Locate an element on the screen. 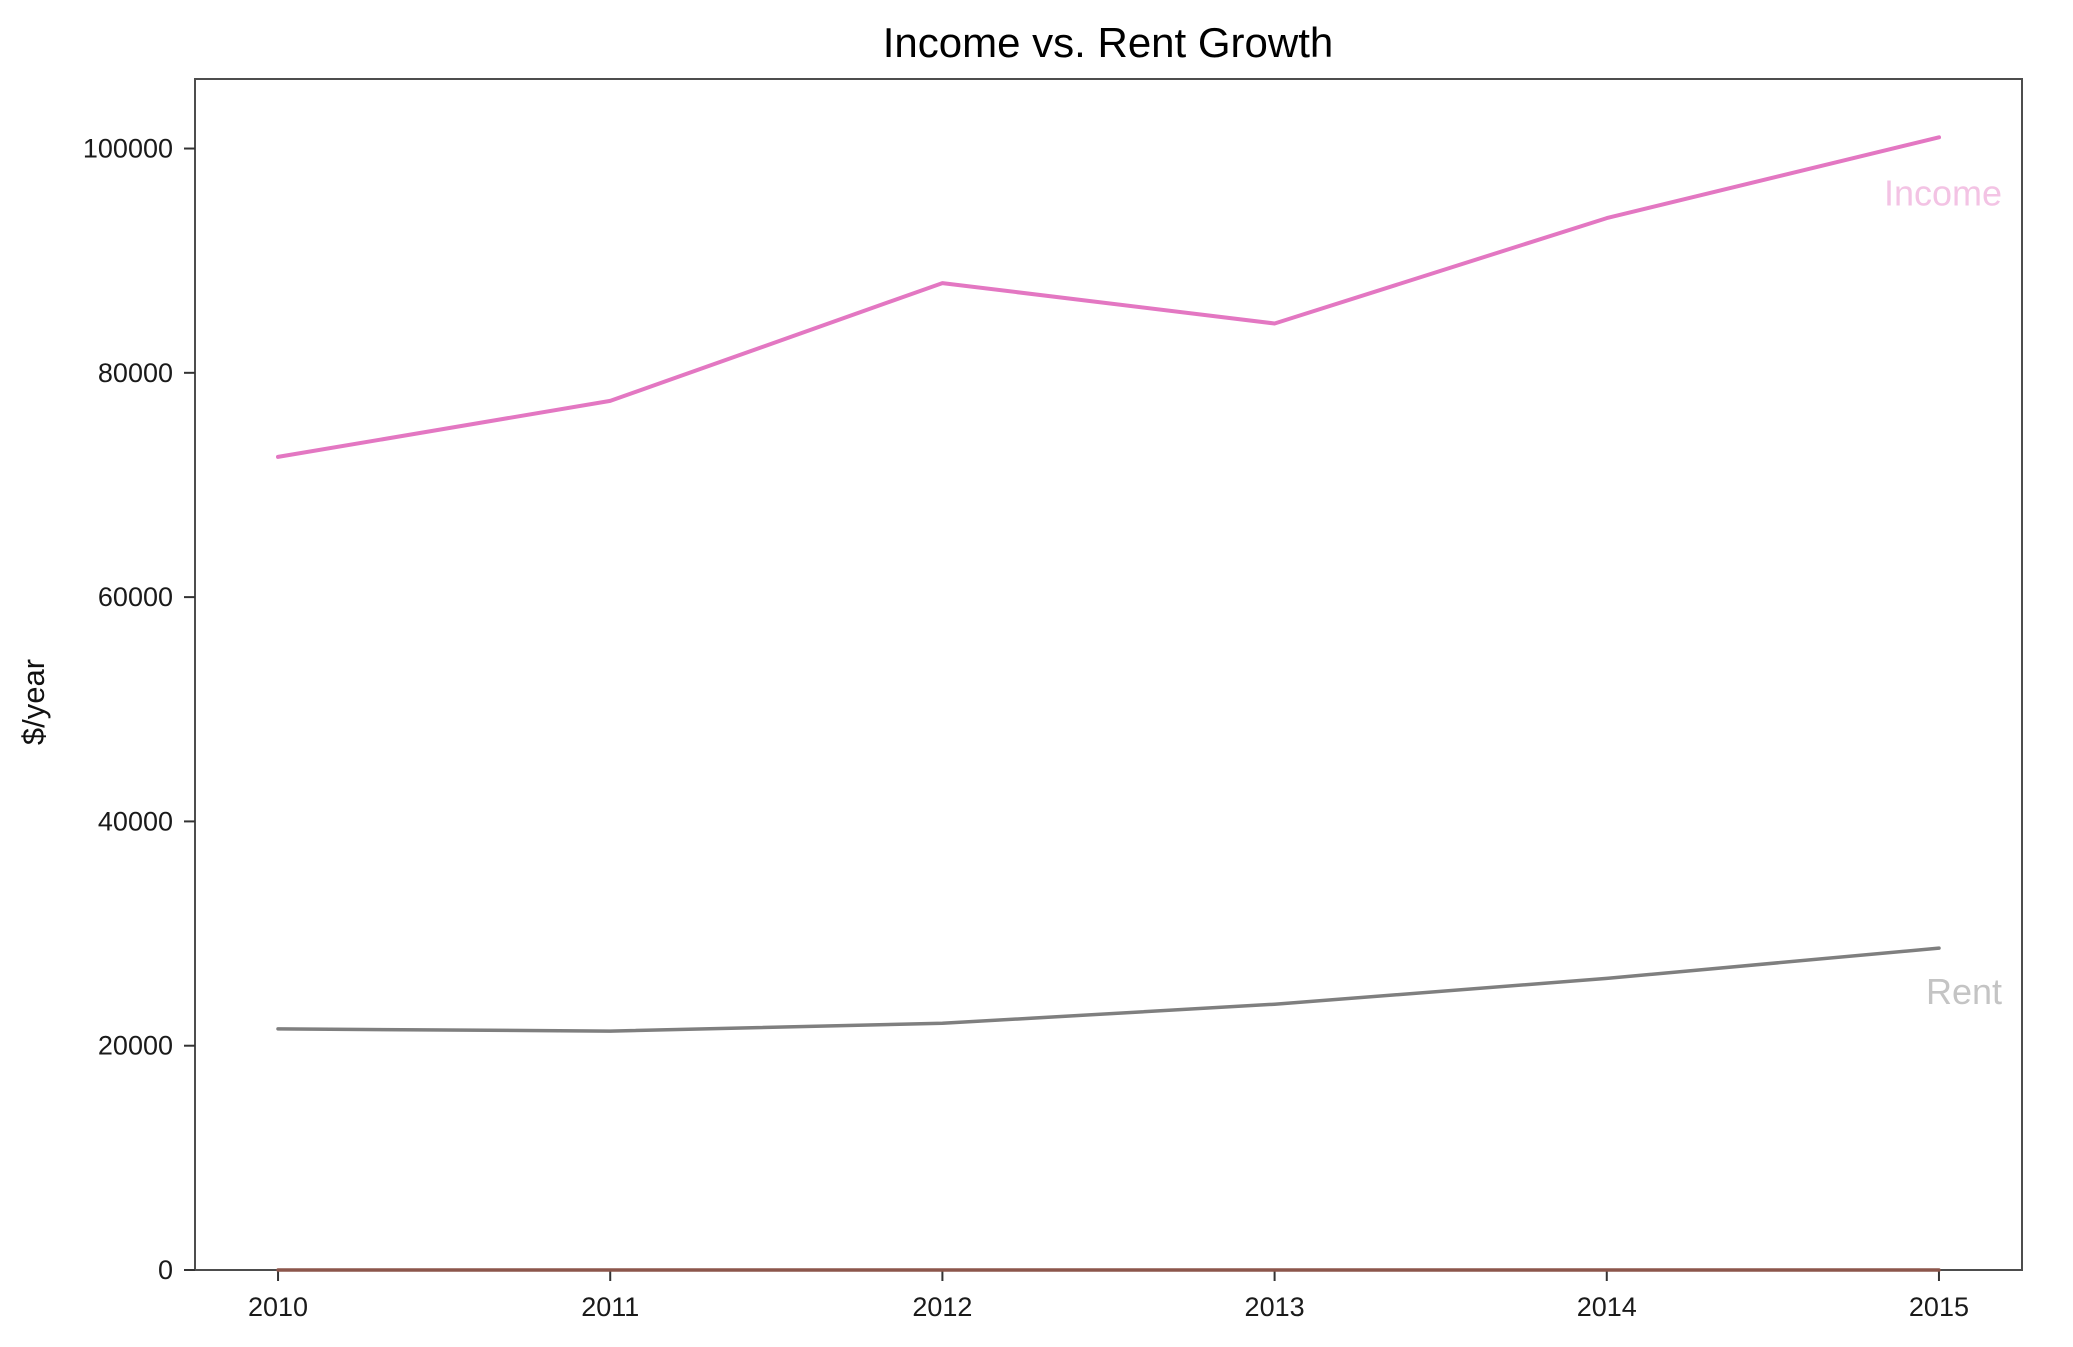  x-tick-label: 2012 is located at coordinates (942, 1307).